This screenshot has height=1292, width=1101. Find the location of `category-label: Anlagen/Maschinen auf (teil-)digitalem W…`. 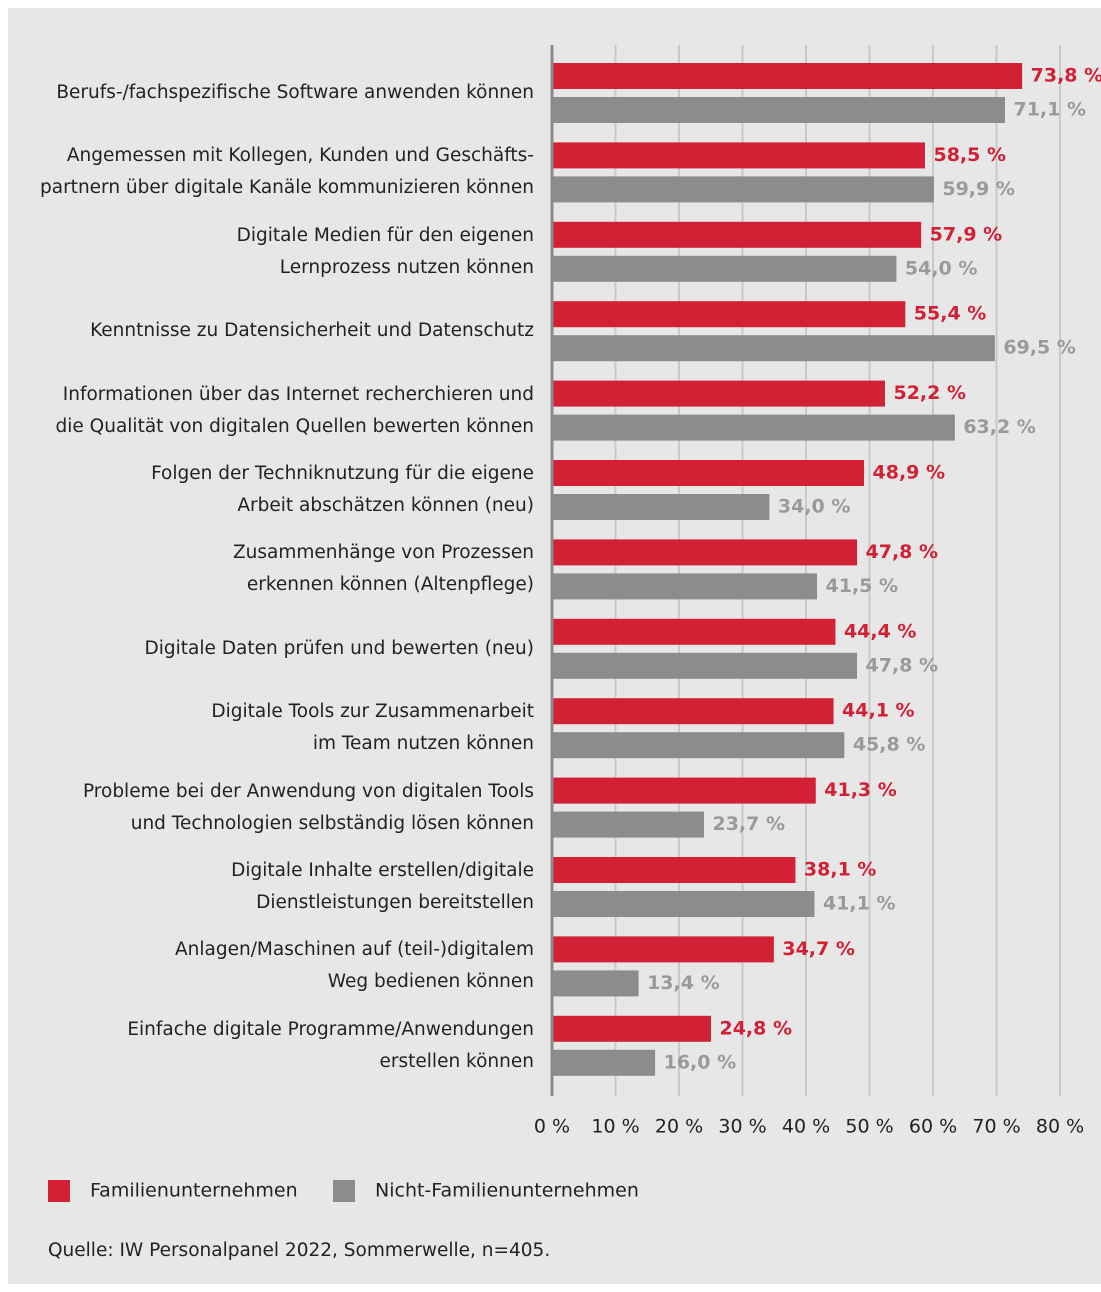

category-label: Anlagen/Maschinen auf (teil-)digitalem W… is located at coordinates (354, 966).